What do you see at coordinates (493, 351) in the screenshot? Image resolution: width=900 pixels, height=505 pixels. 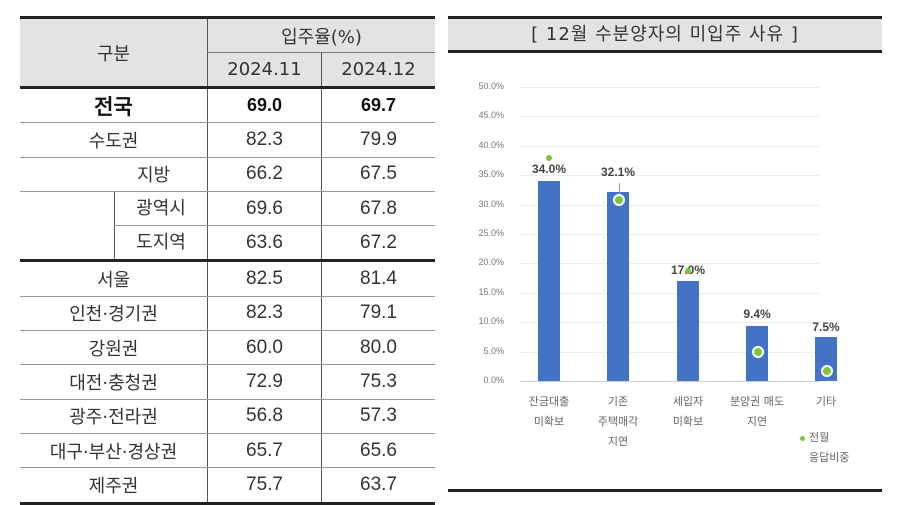 I see `y-tick-label: 5.0%` at bounding box center [493, 351].